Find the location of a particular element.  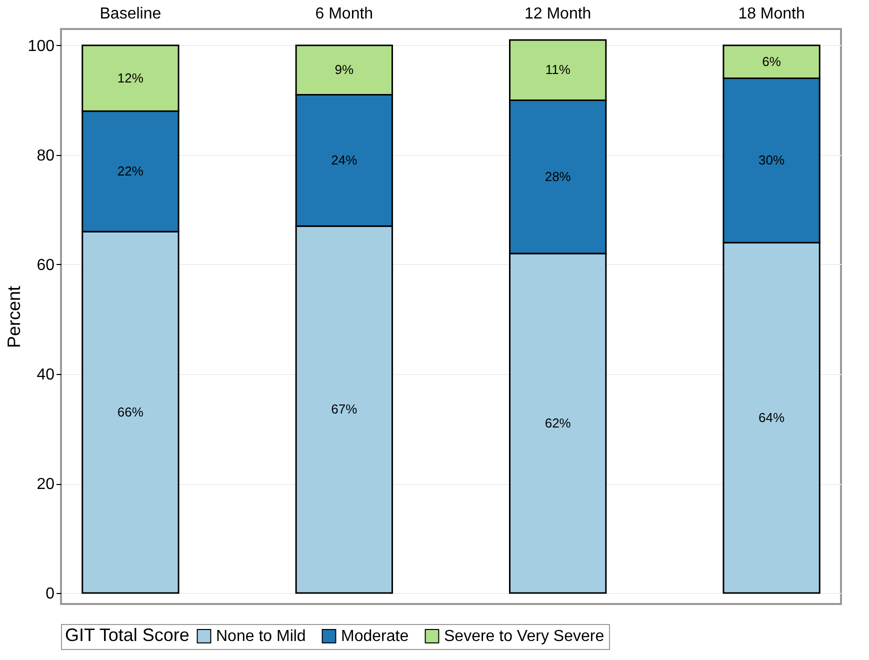

data-label: 30% is located at coordinates (771, 160).